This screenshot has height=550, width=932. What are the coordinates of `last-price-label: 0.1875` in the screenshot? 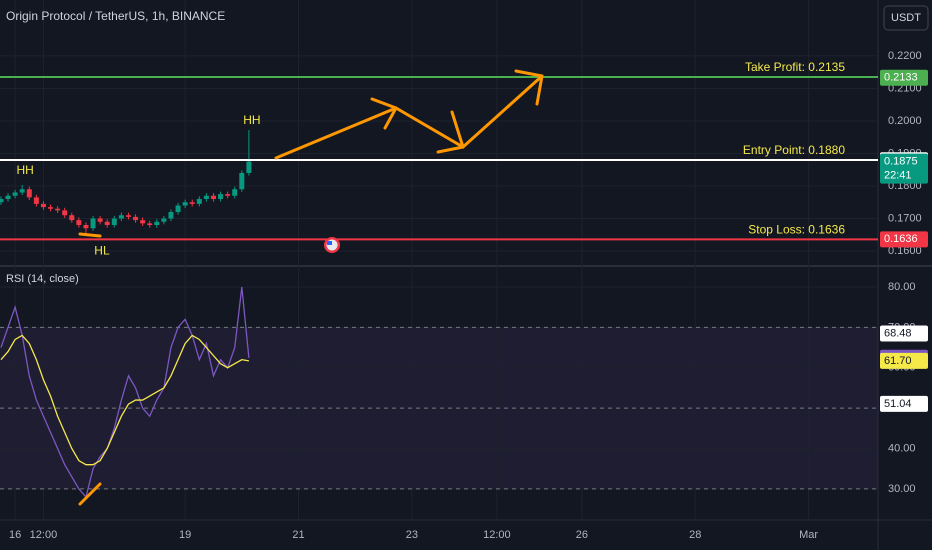 It's located at (901, 162).